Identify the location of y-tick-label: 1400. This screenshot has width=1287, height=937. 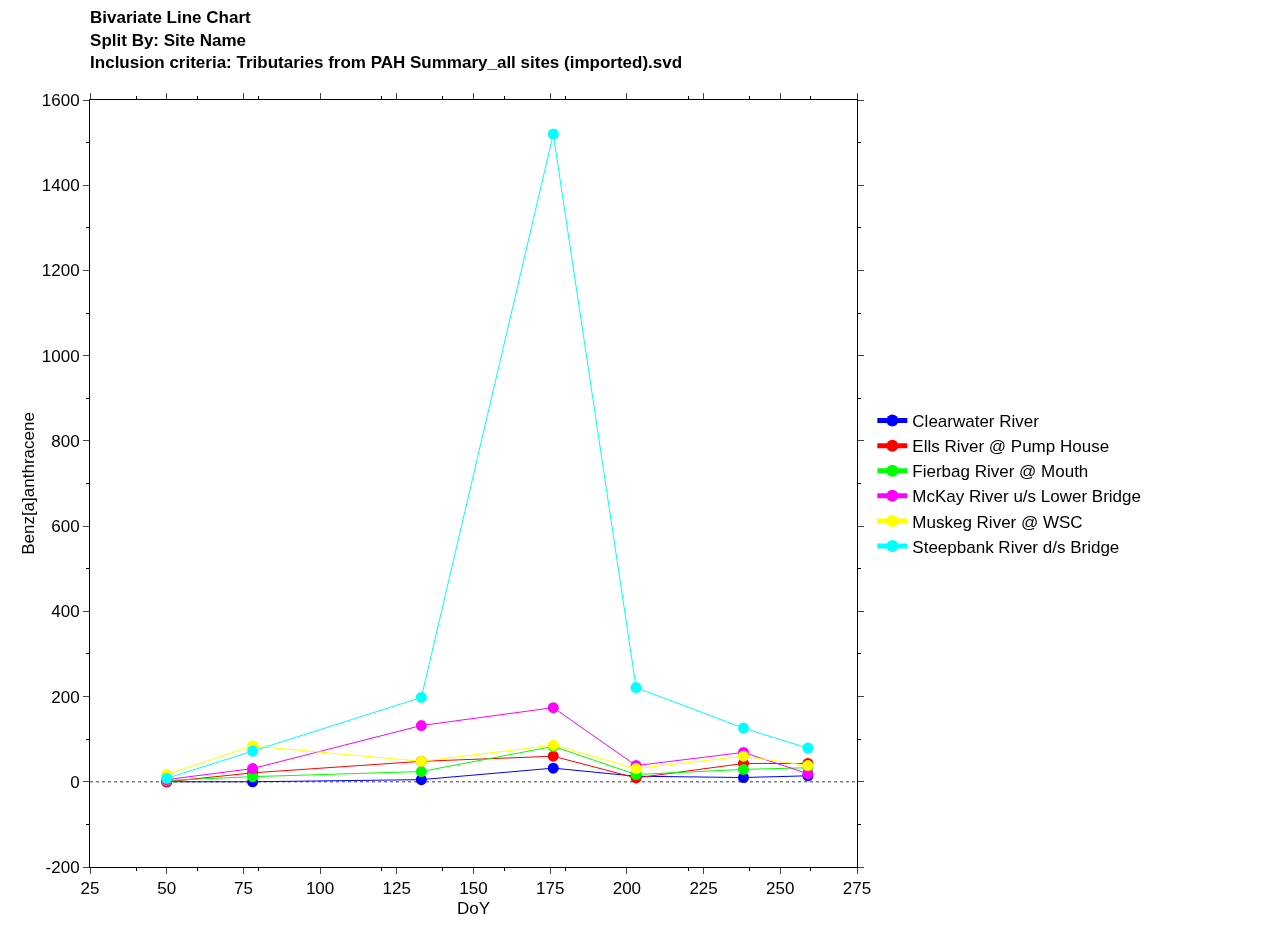
(60, 186).